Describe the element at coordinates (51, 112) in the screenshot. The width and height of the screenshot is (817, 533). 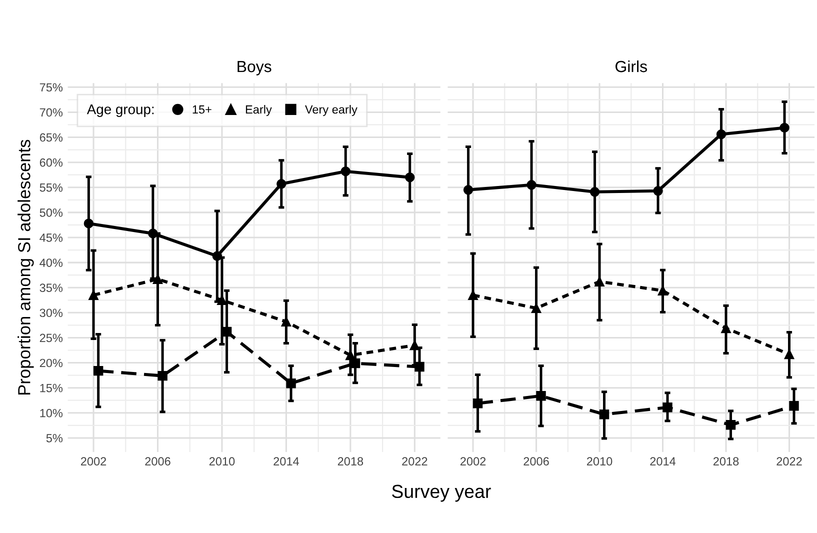
I see `y-tick-label: 70%` at that location.